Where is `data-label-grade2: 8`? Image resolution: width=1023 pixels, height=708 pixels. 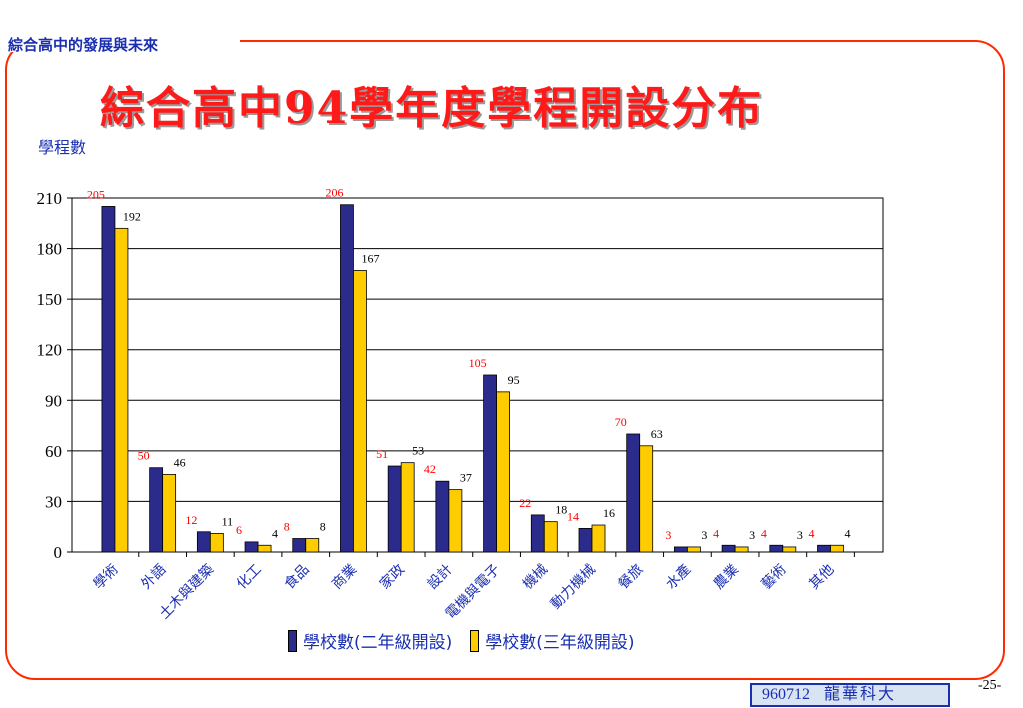
data-label-grade2: 8 is located at coordinates (287, 527).